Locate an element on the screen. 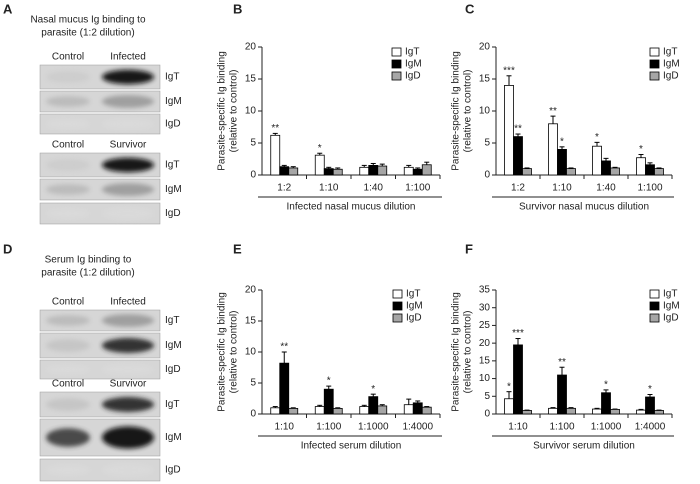 The width and height of the screenshot is (700, 484). x-axis-label: Survivor nasal mucus dilution is located at coordinates (584, 207).